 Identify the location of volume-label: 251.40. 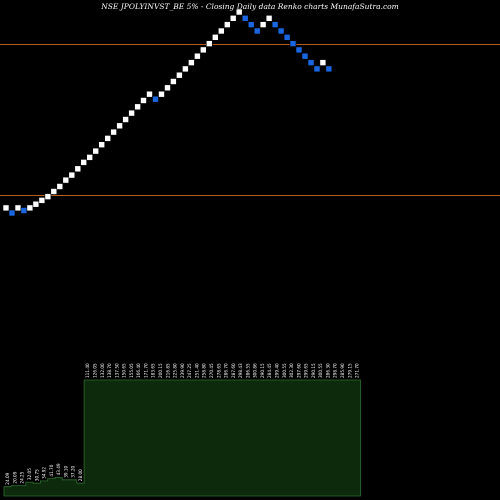
(196, 370).